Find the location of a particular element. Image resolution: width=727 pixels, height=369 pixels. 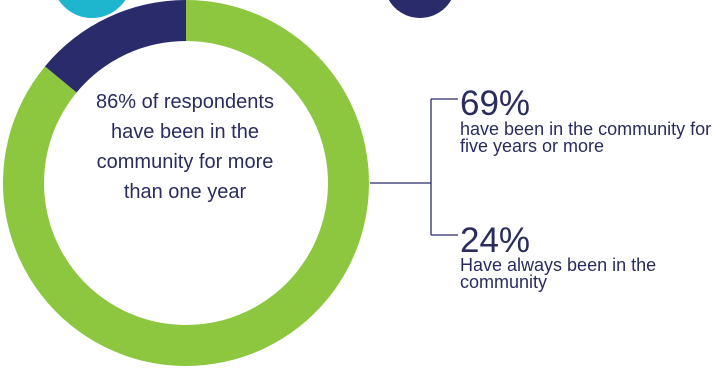

connector-bracket is located at coordinates (414, 167).